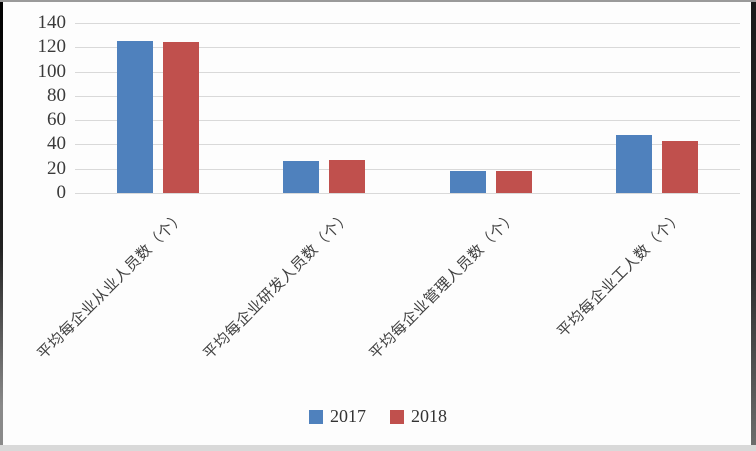  Describe the element at coordinates (443, 285) in the screenshot. I see `x-category-label: 平均每企业管理人员数（个）` at that location.